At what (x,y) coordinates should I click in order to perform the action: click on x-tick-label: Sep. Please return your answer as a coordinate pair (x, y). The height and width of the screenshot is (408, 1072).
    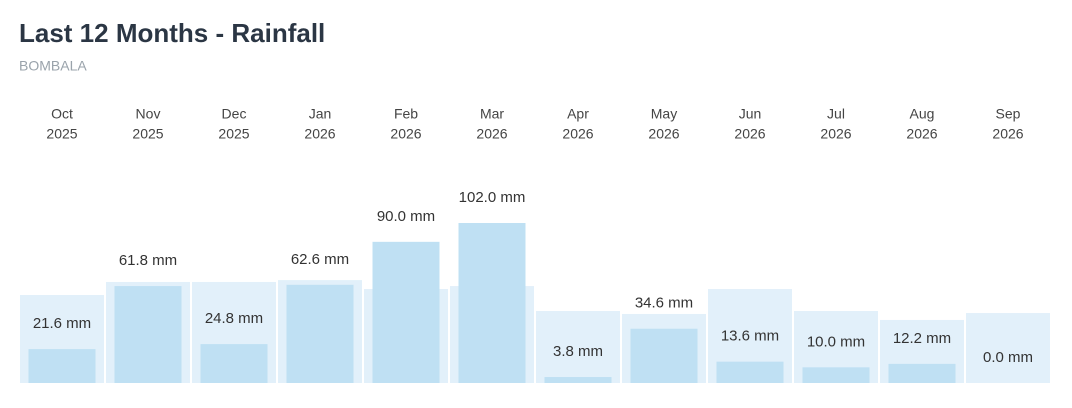
    Looking at the image, I should click on (1008, 114).